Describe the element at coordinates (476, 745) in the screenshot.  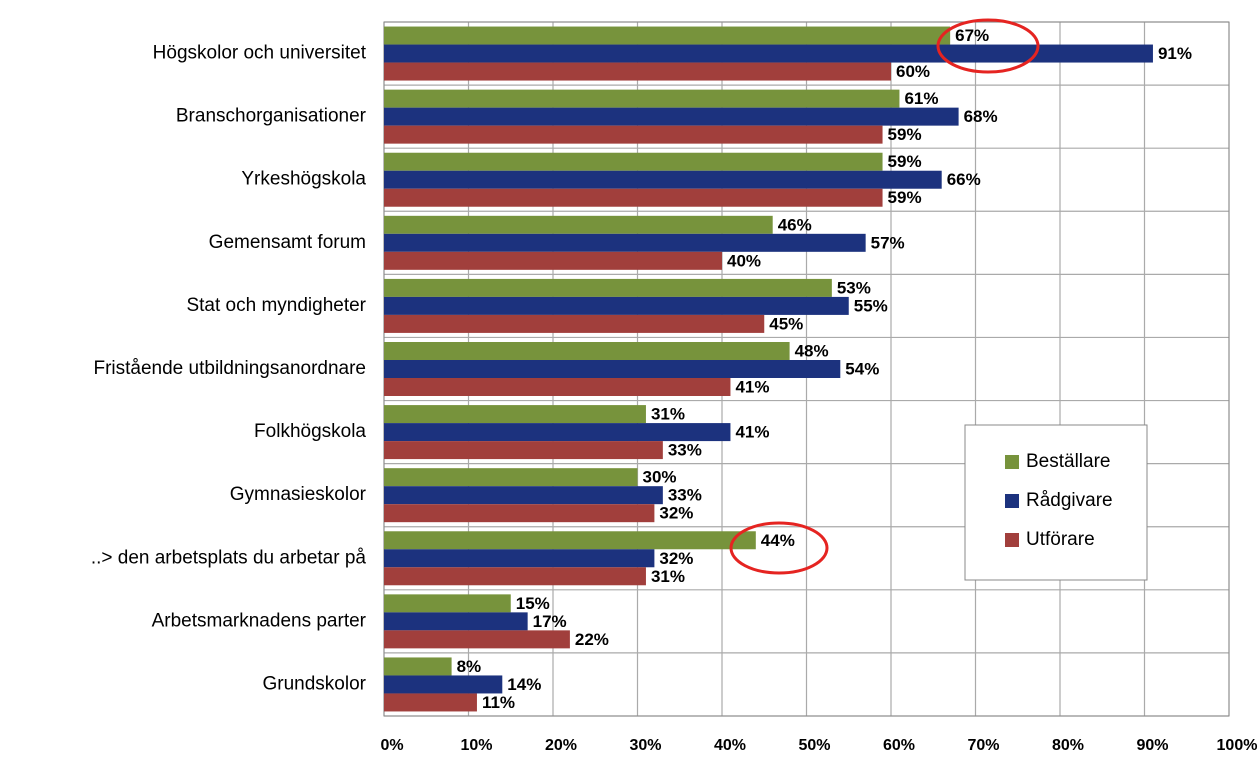
I see `x-tick-label: 10%` at that location.